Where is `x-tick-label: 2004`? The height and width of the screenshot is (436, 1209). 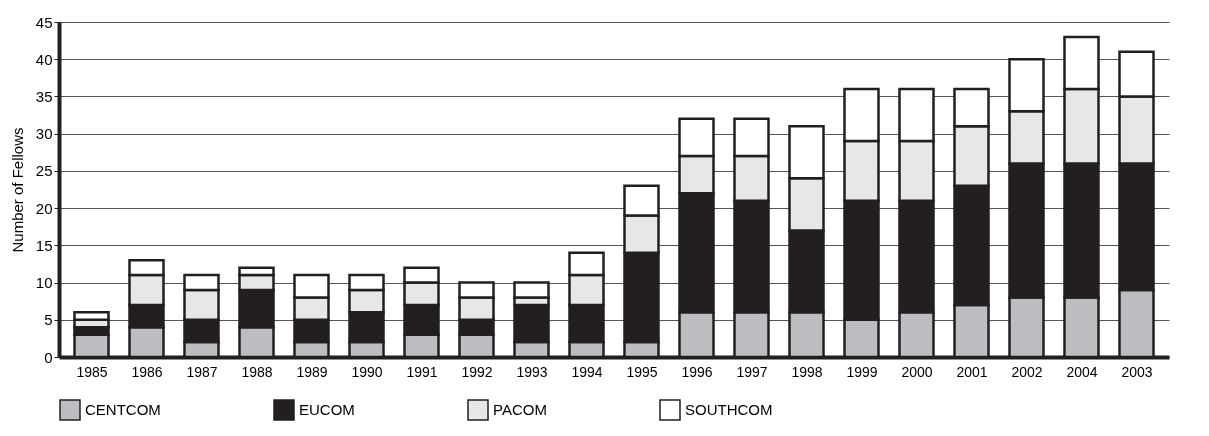 x-tick-label: 2004 is located at coordinates (1082, 371).